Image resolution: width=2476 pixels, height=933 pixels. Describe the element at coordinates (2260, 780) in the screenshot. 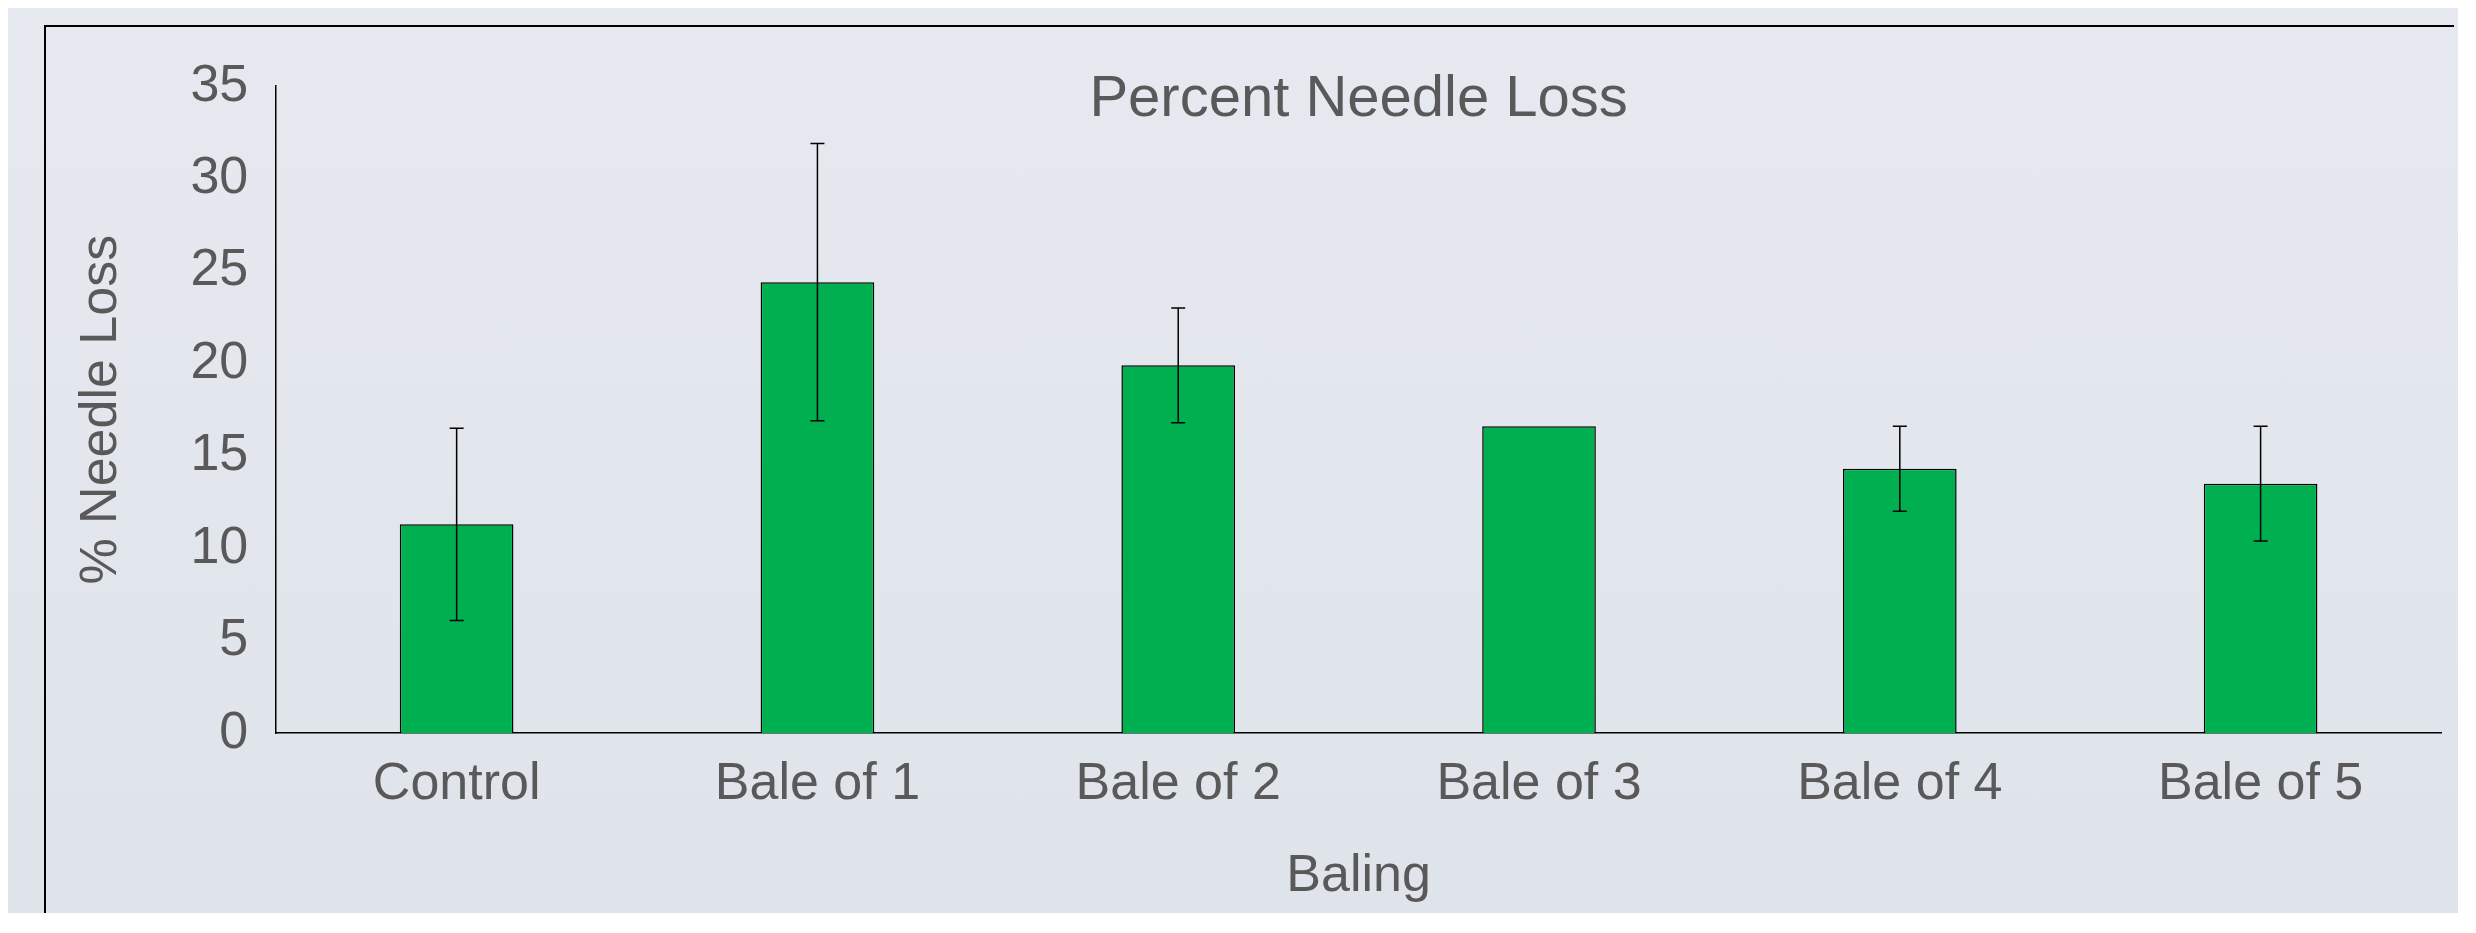

I see `x-tick-label: Bale of 5` at that location.